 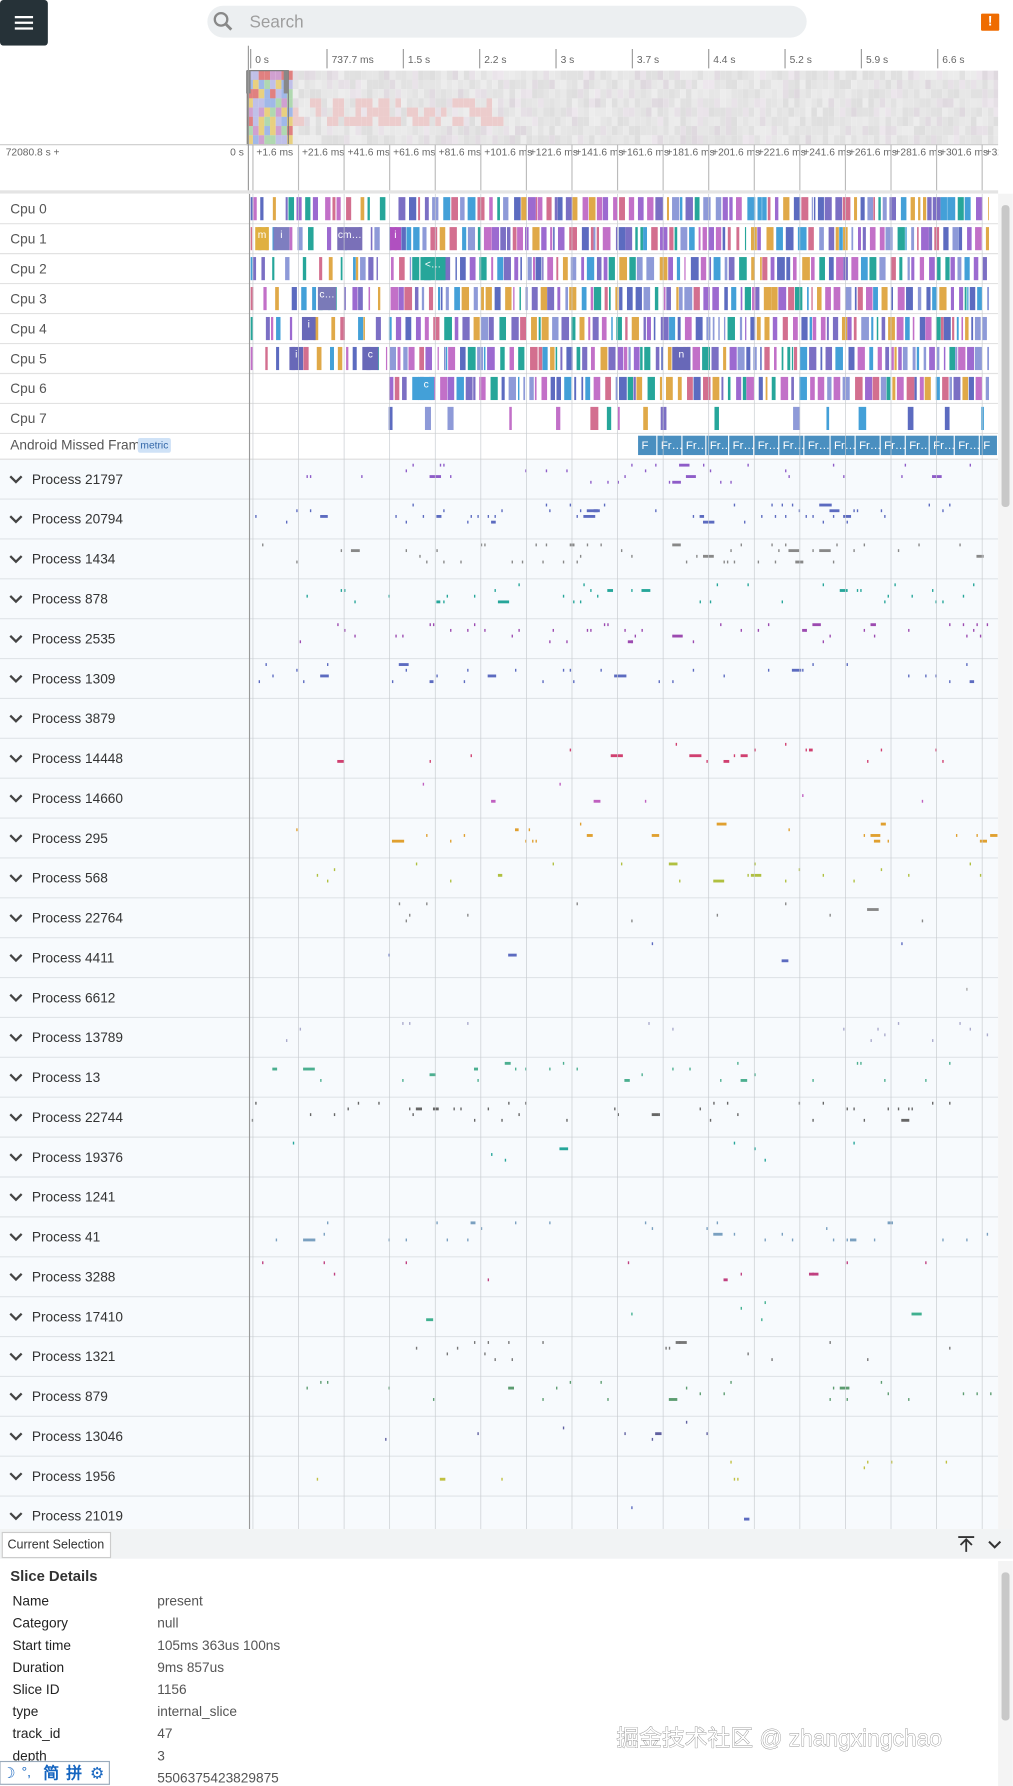 I want to click on ime-settings: ⚙, so click(x=97, y=1773).